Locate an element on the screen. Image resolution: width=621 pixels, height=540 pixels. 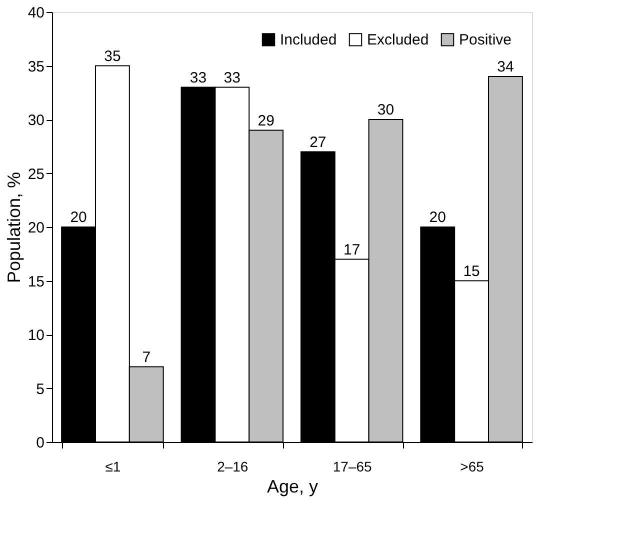
x-tick-label: ≤1 is located at coordinates (113, 466).